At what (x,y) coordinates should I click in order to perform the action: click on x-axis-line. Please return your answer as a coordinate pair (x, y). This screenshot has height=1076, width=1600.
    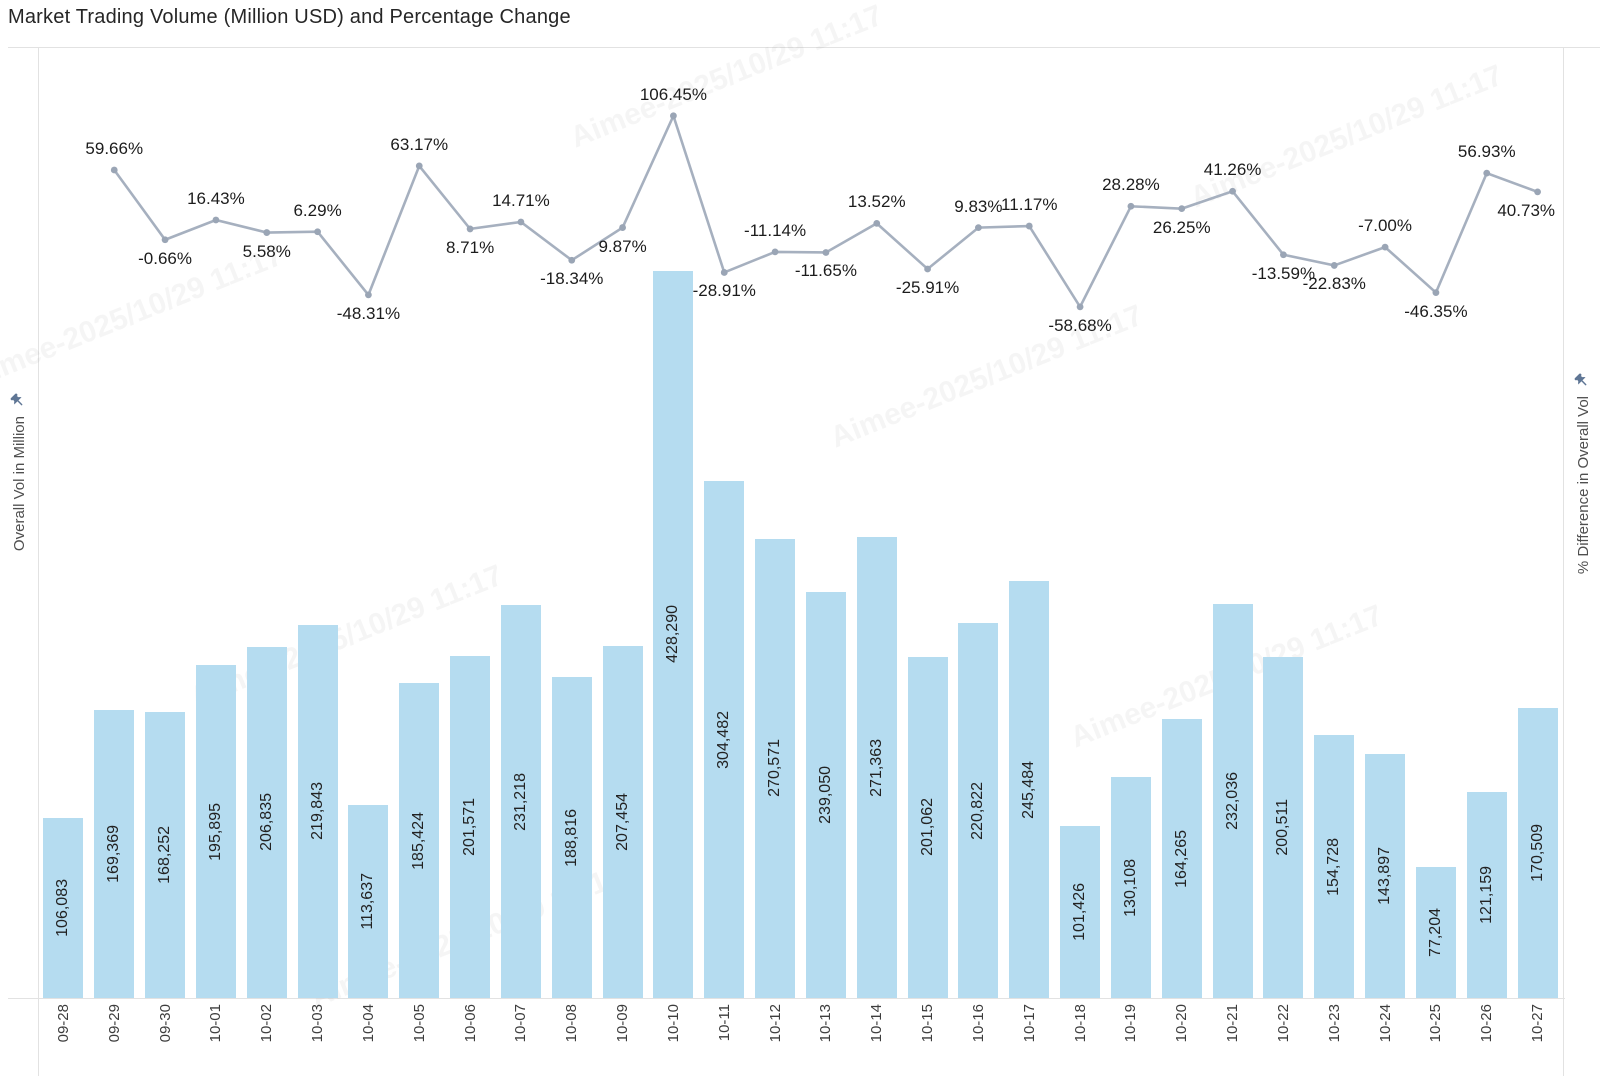
    Looking at the image, I should click on (786, 998).